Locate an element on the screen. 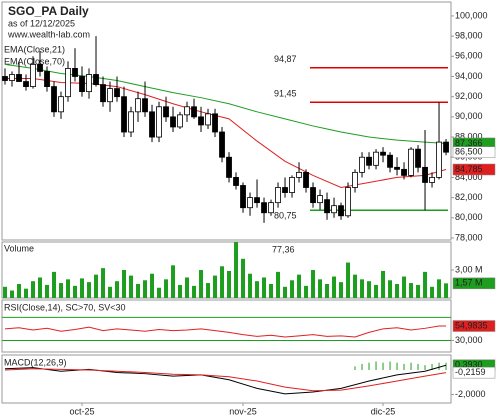 The width and height of the screenshot is (496, 420). level-label: 94,87 is located at coordinates (285, 59).